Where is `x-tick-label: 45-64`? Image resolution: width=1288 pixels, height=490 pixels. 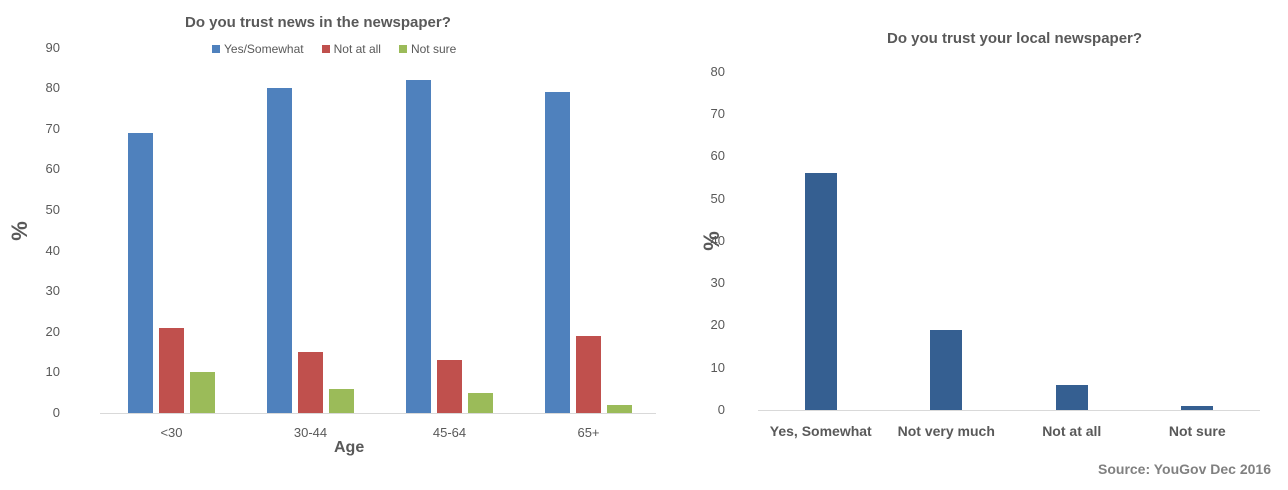
x-tick-label: 45-64 is located at coordinates (449, 432).